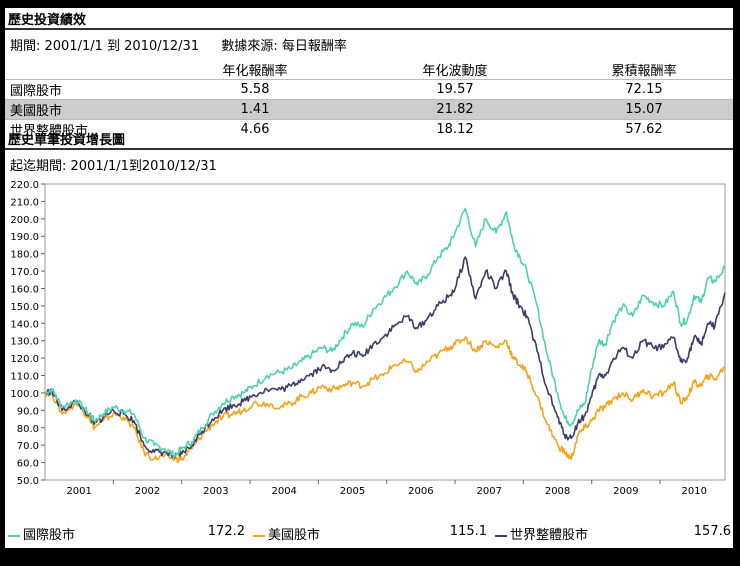 This screenshot has height=566, width=740. I want to click on row-cumulative: 57.62, so click(644, 129).